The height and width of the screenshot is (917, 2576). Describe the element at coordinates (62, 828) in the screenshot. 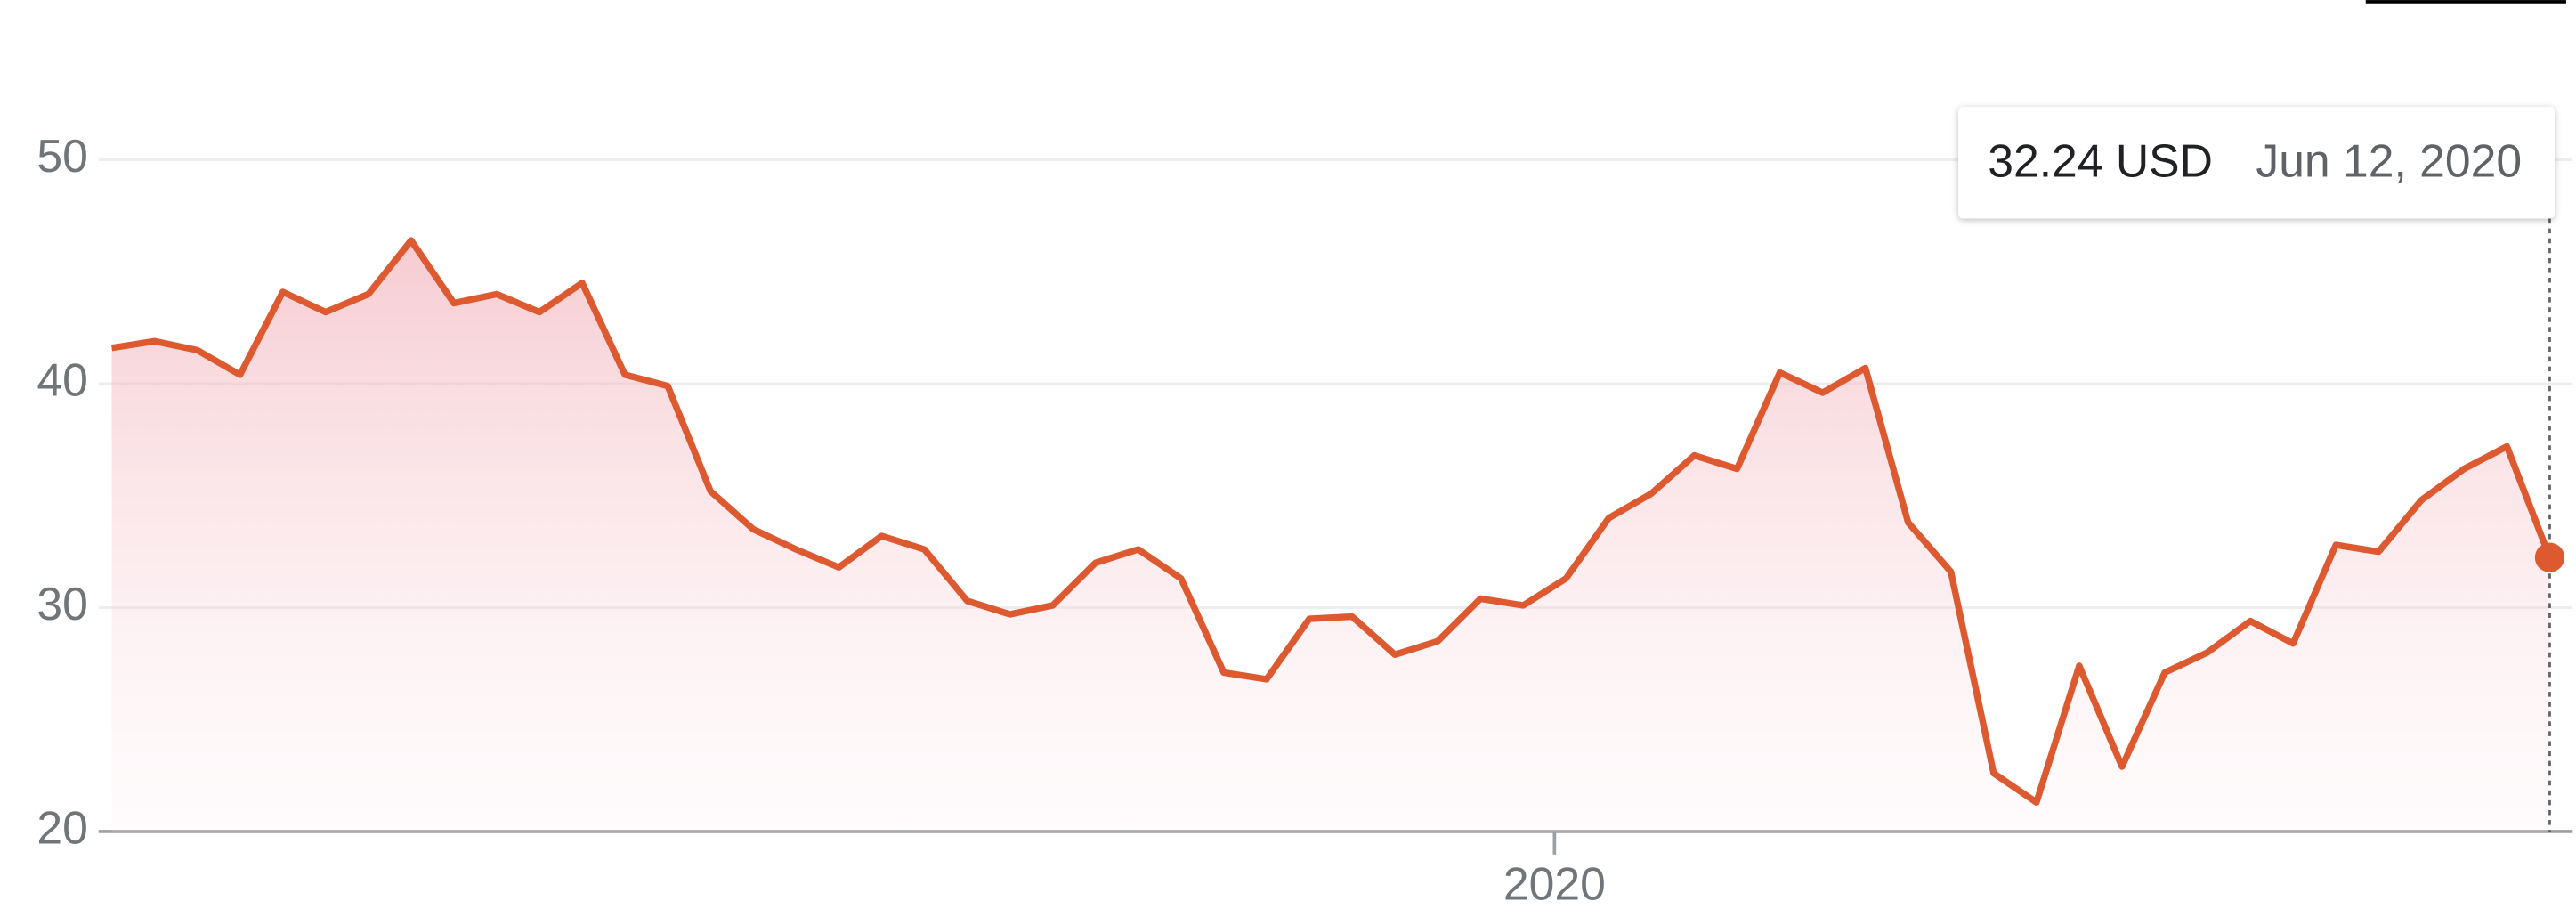

I see `y-tick-label: 20` at that location.